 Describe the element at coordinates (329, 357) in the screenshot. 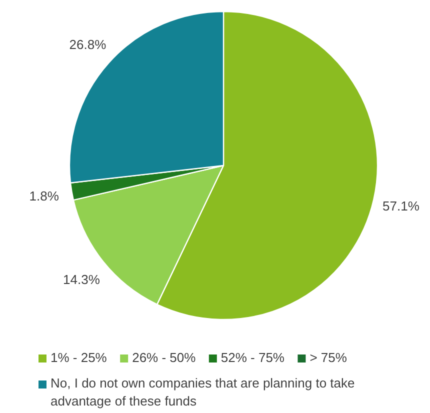

I see `legend-label: > 75%` at that location.